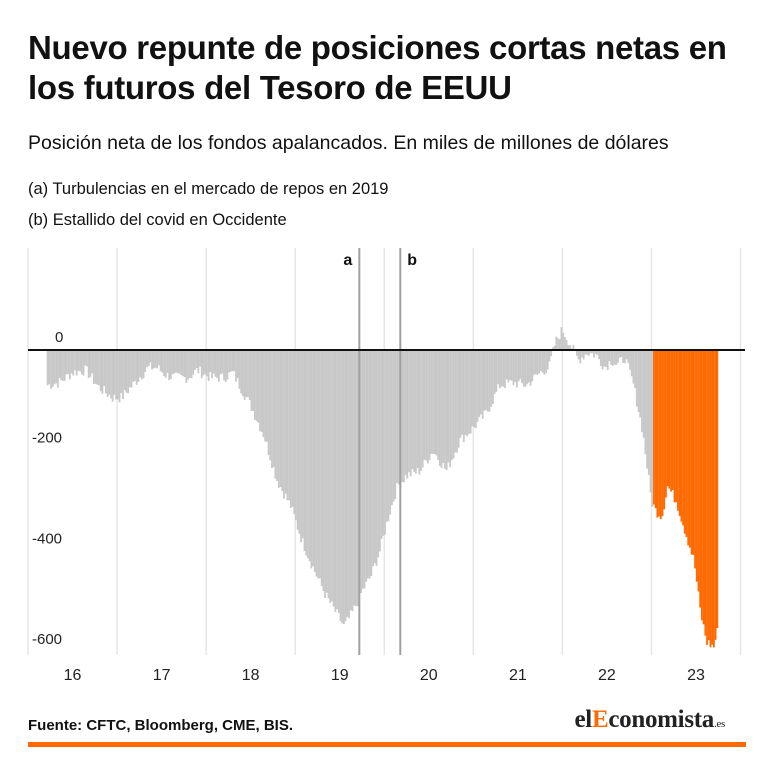  I want to click on y-tick-label: -600, so click(47, 639).